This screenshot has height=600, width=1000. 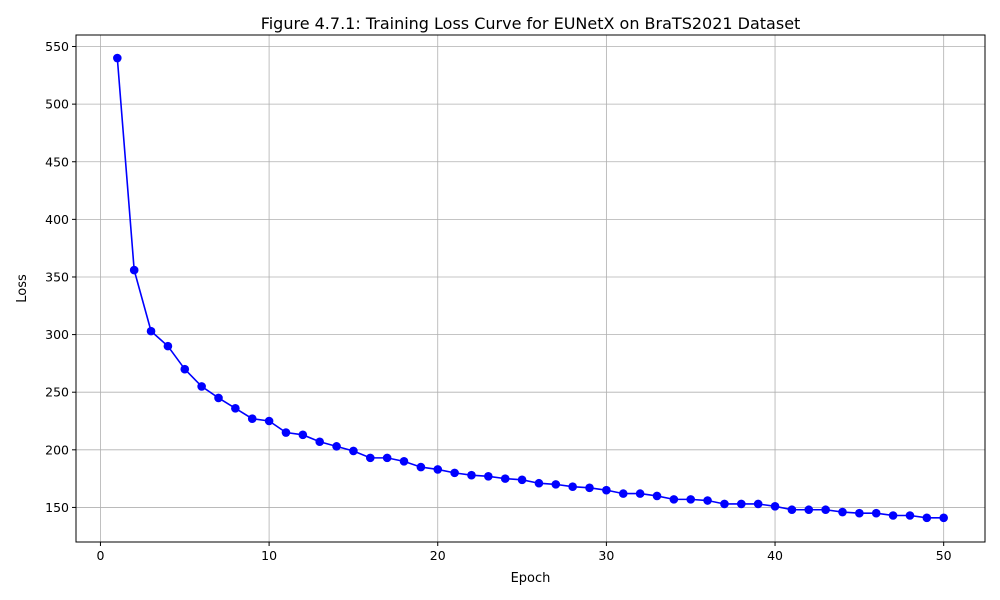 I want to click on x-tick-label: 10, so click(x=269, y=555).